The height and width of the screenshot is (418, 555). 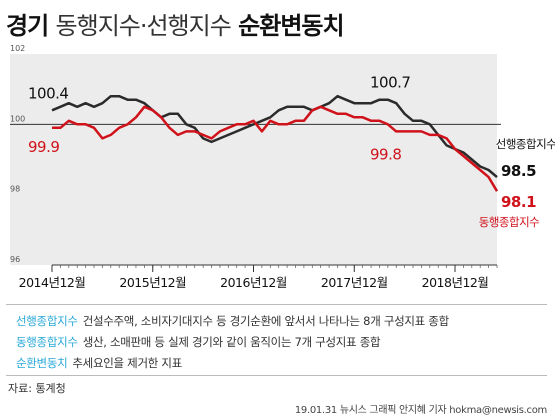 What do you see at coordinates (43, 147) in the screenshot?
I see `coincident-first-label: 99.9` at bounding box center [43, 147].